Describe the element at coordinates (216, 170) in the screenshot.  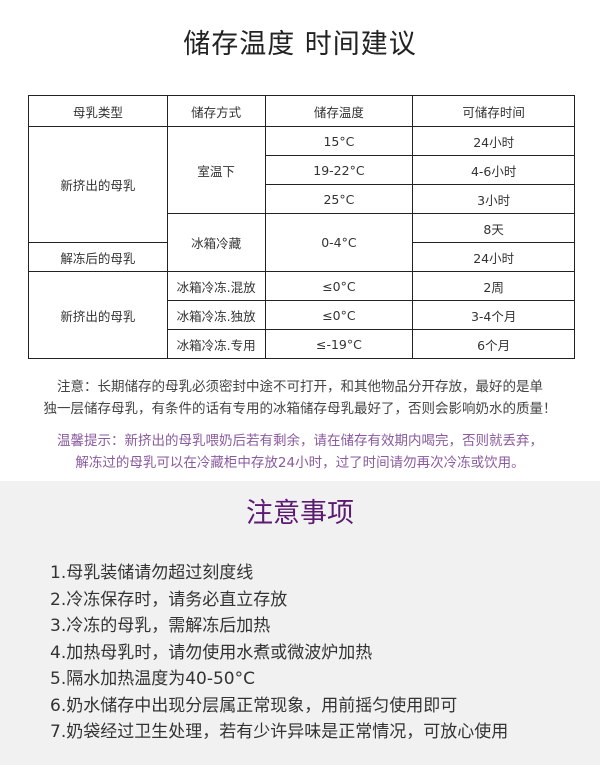
I see `method-cell: 室温下` at that location.